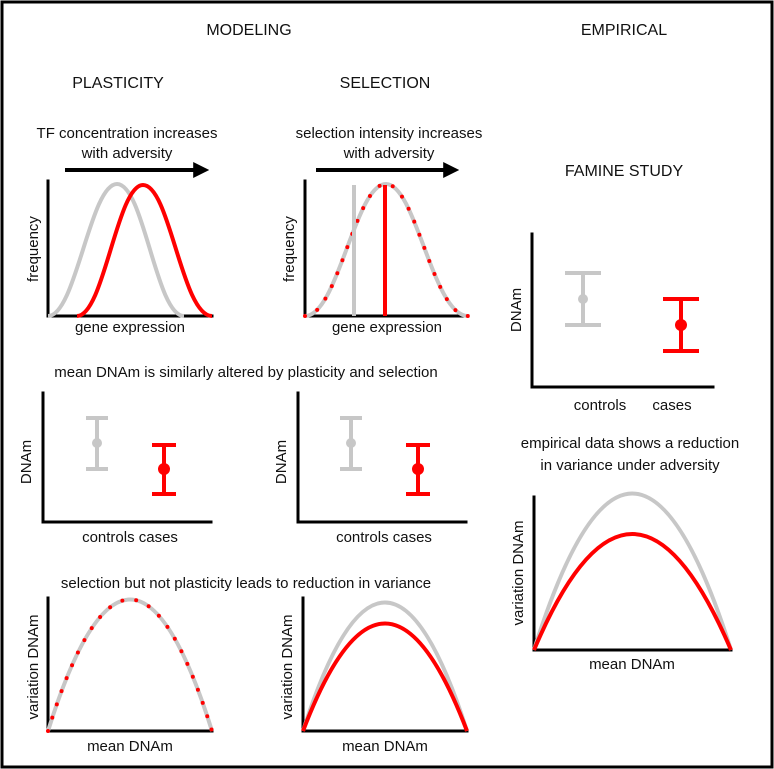 This screenshot has width=774, height=769. I want to click on empirical-case-variance-curve, so click(632, 591).